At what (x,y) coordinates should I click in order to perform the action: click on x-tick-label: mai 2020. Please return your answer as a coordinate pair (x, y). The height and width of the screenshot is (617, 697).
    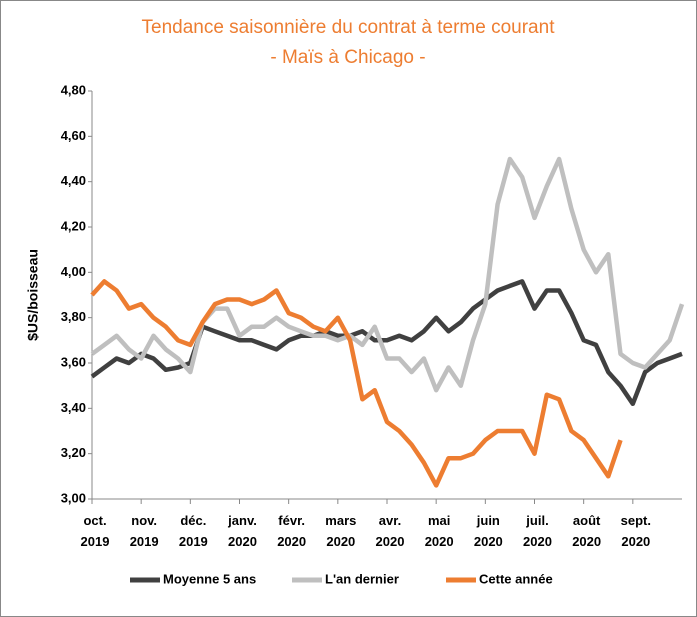
    Looking at the image, I should click on (439, 531).